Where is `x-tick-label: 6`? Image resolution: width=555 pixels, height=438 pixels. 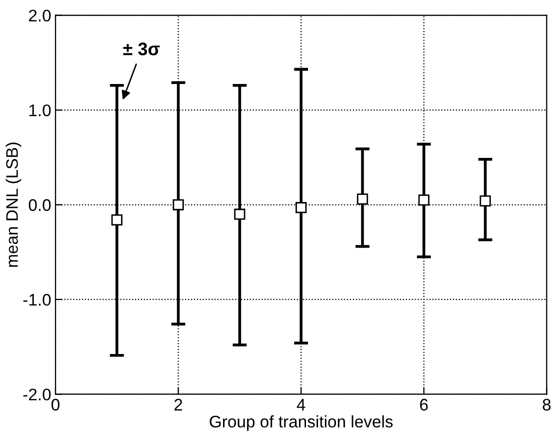 x-tick-label: 6 is located at coordinates (424, 404).